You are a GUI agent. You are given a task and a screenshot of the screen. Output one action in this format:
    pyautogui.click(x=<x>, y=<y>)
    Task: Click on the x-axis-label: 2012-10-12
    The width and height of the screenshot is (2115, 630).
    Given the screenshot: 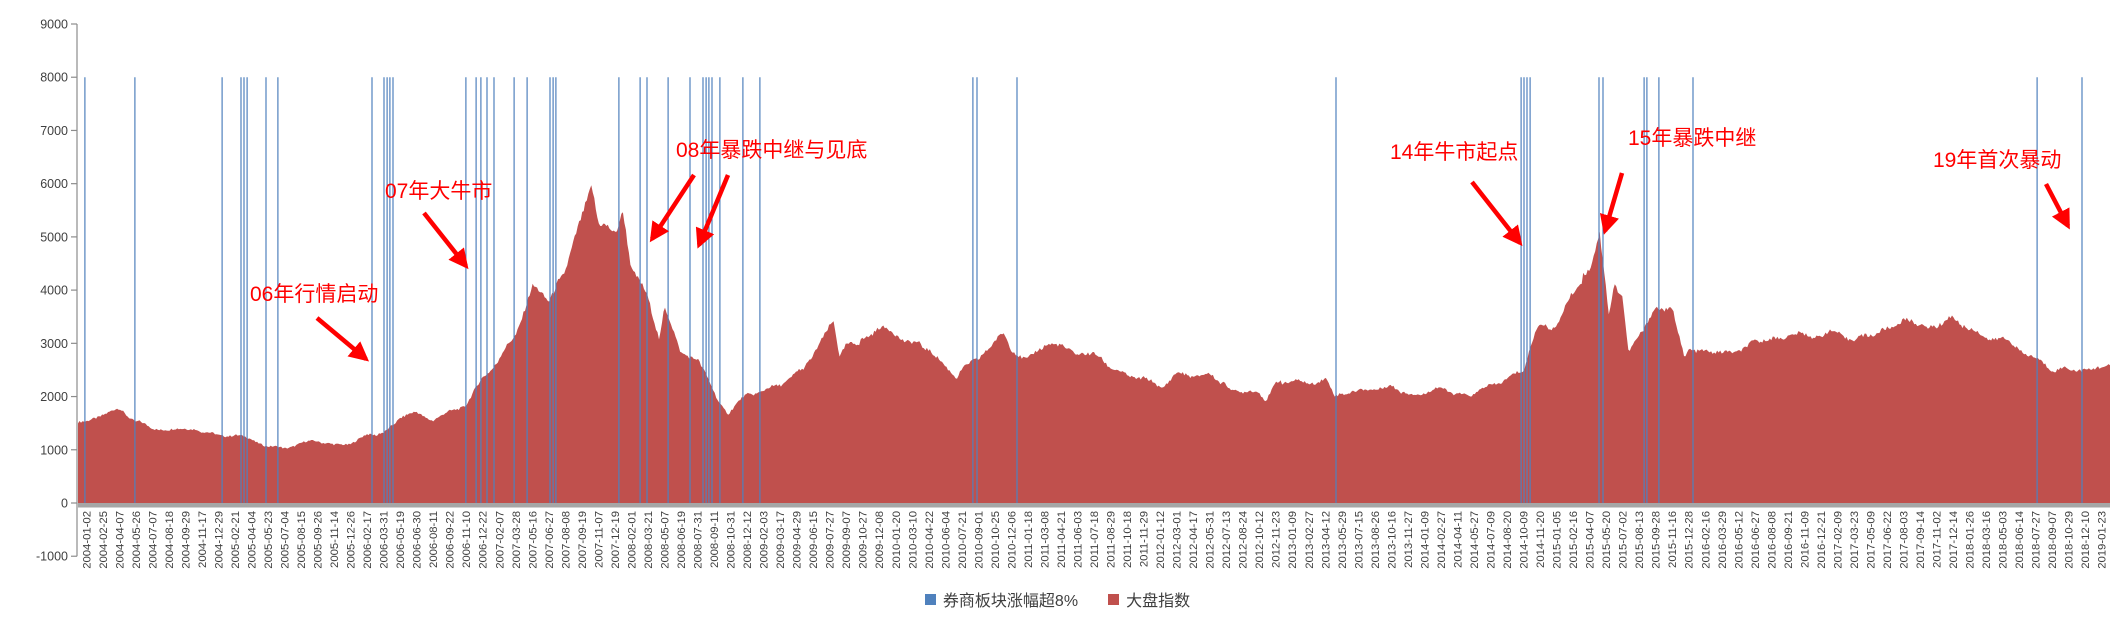 What is the action you would take?
    pyautogui.click(x=1260, y=540)
    